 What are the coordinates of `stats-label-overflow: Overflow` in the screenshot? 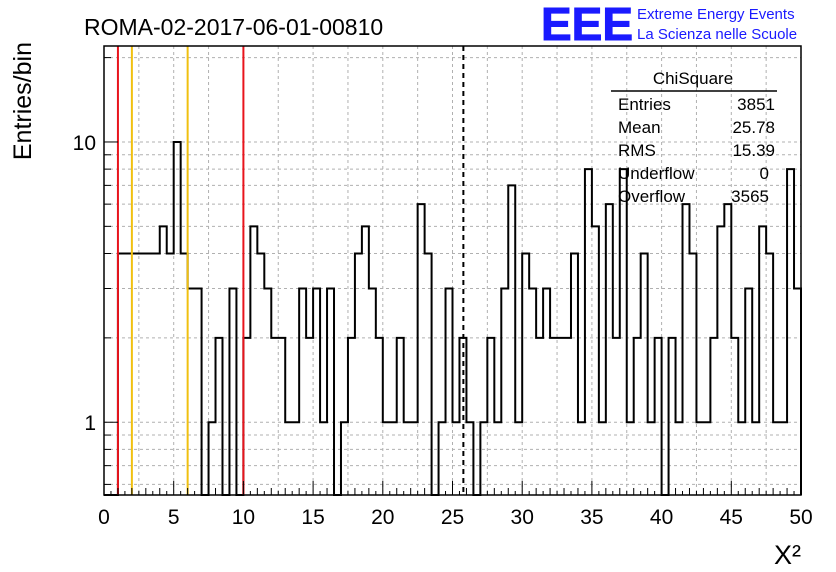 It's located at (652, 196).